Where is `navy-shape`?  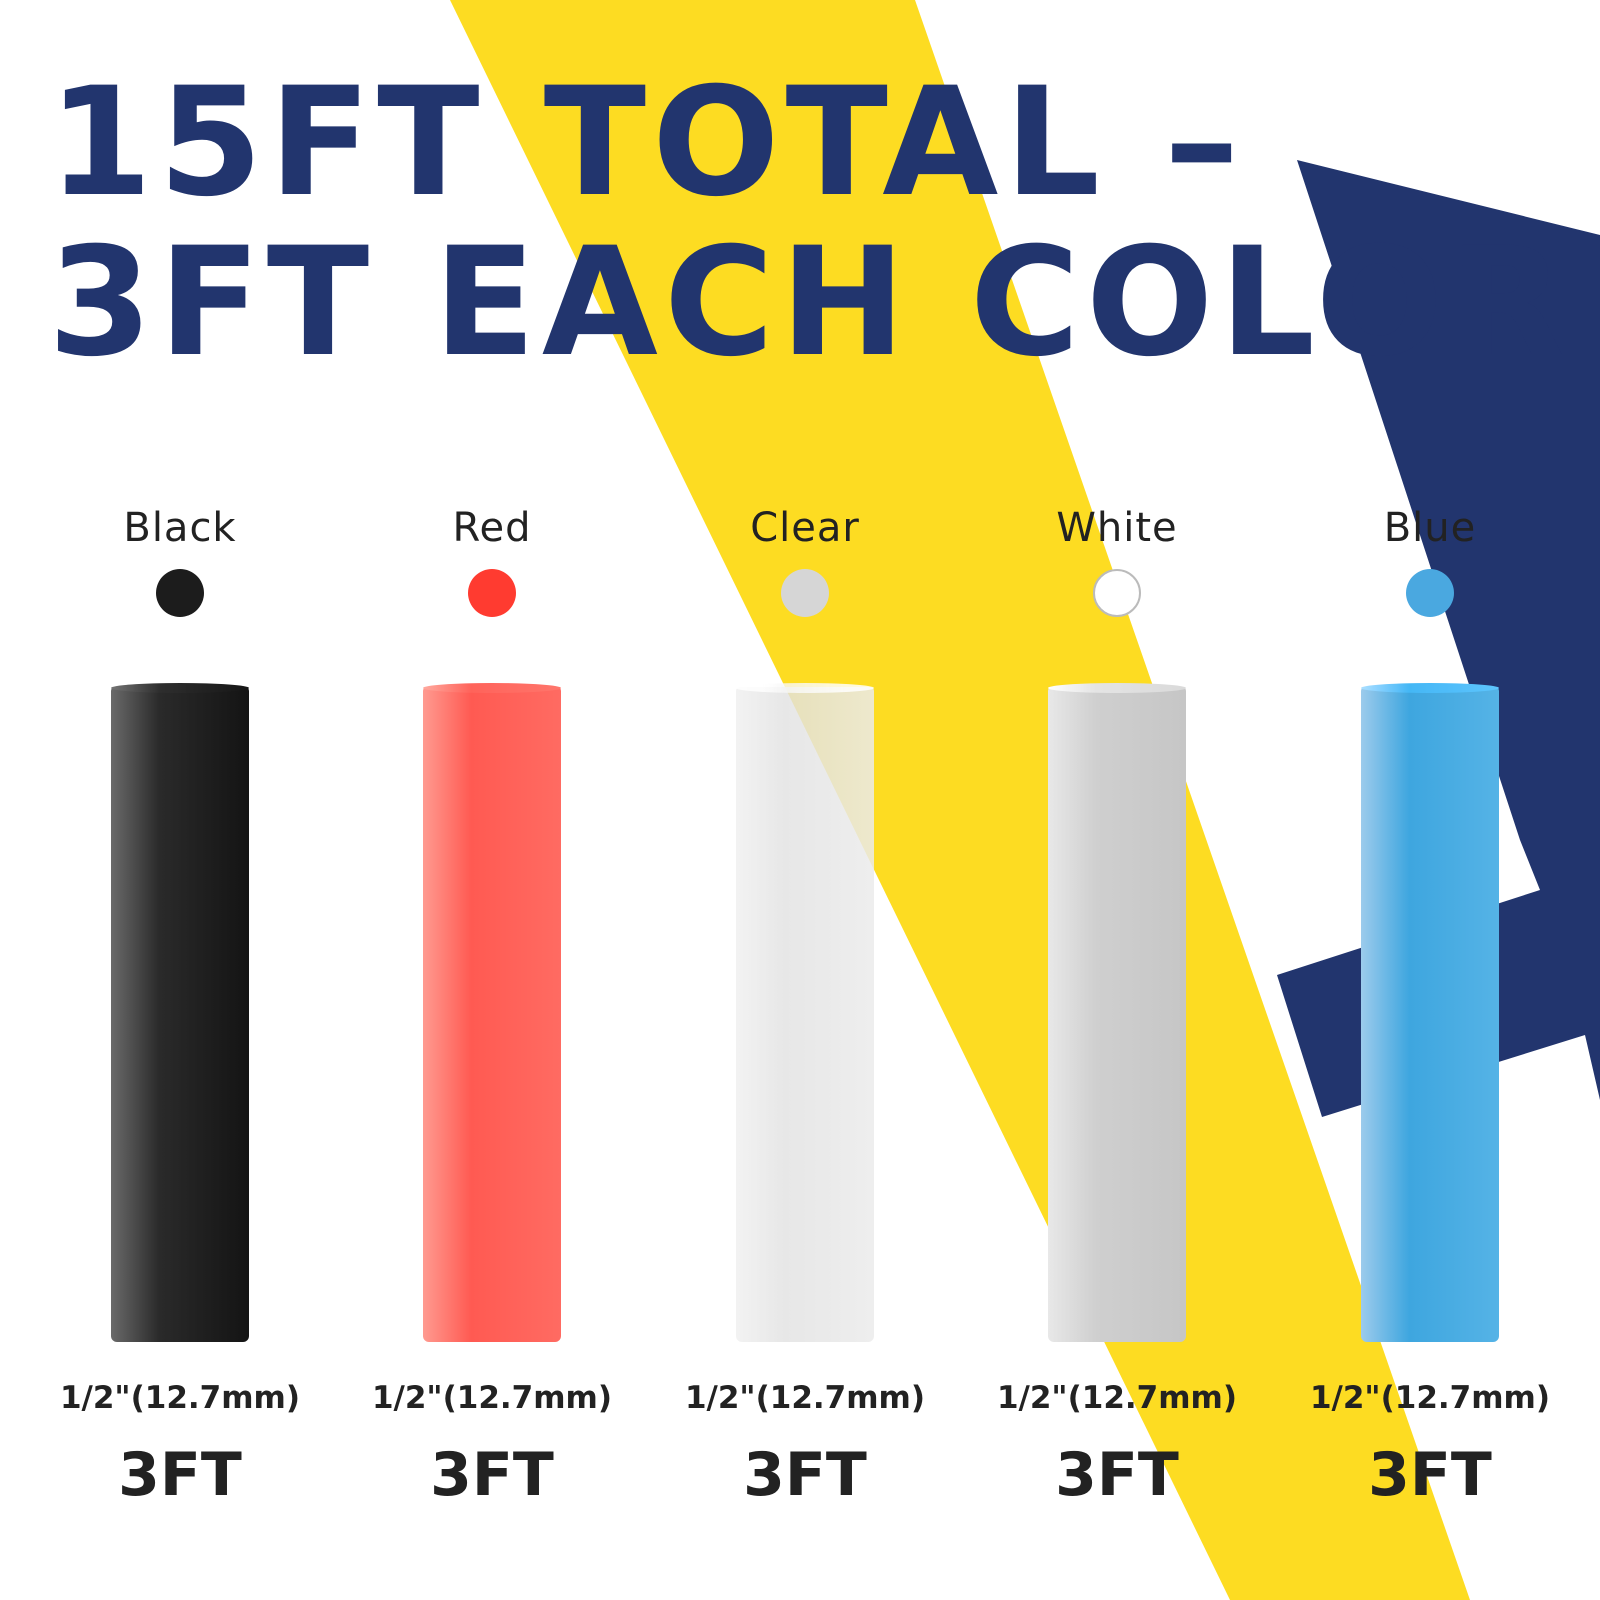 navy-shape is located at coordinates (1438, 638).